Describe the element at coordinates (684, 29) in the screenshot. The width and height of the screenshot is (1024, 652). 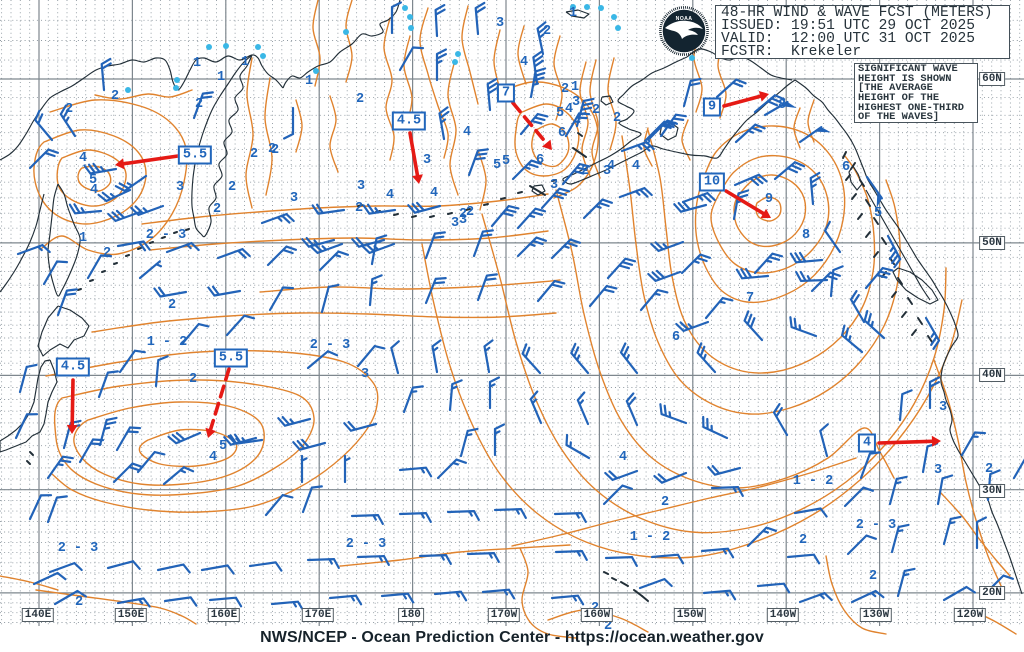
I see `noaa-logo-gull` at that location.